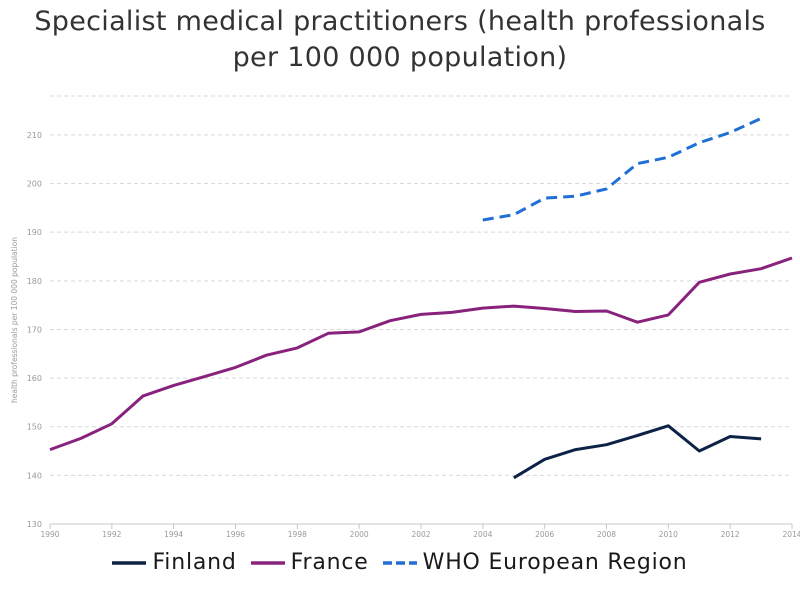 This screenshot has width=800, height=600. I want to click on x-tick-label: 2002, so click(420, 534).